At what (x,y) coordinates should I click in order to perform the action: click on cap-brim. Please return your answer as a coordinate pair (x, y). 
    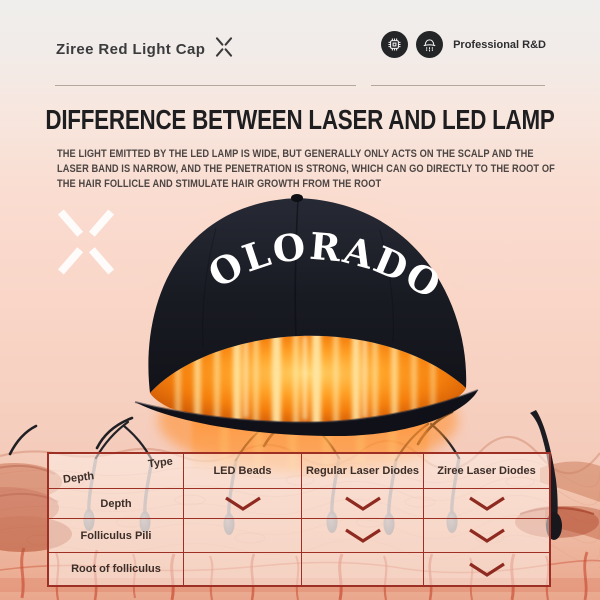
    Looking at the image, I should click on (306, 413).